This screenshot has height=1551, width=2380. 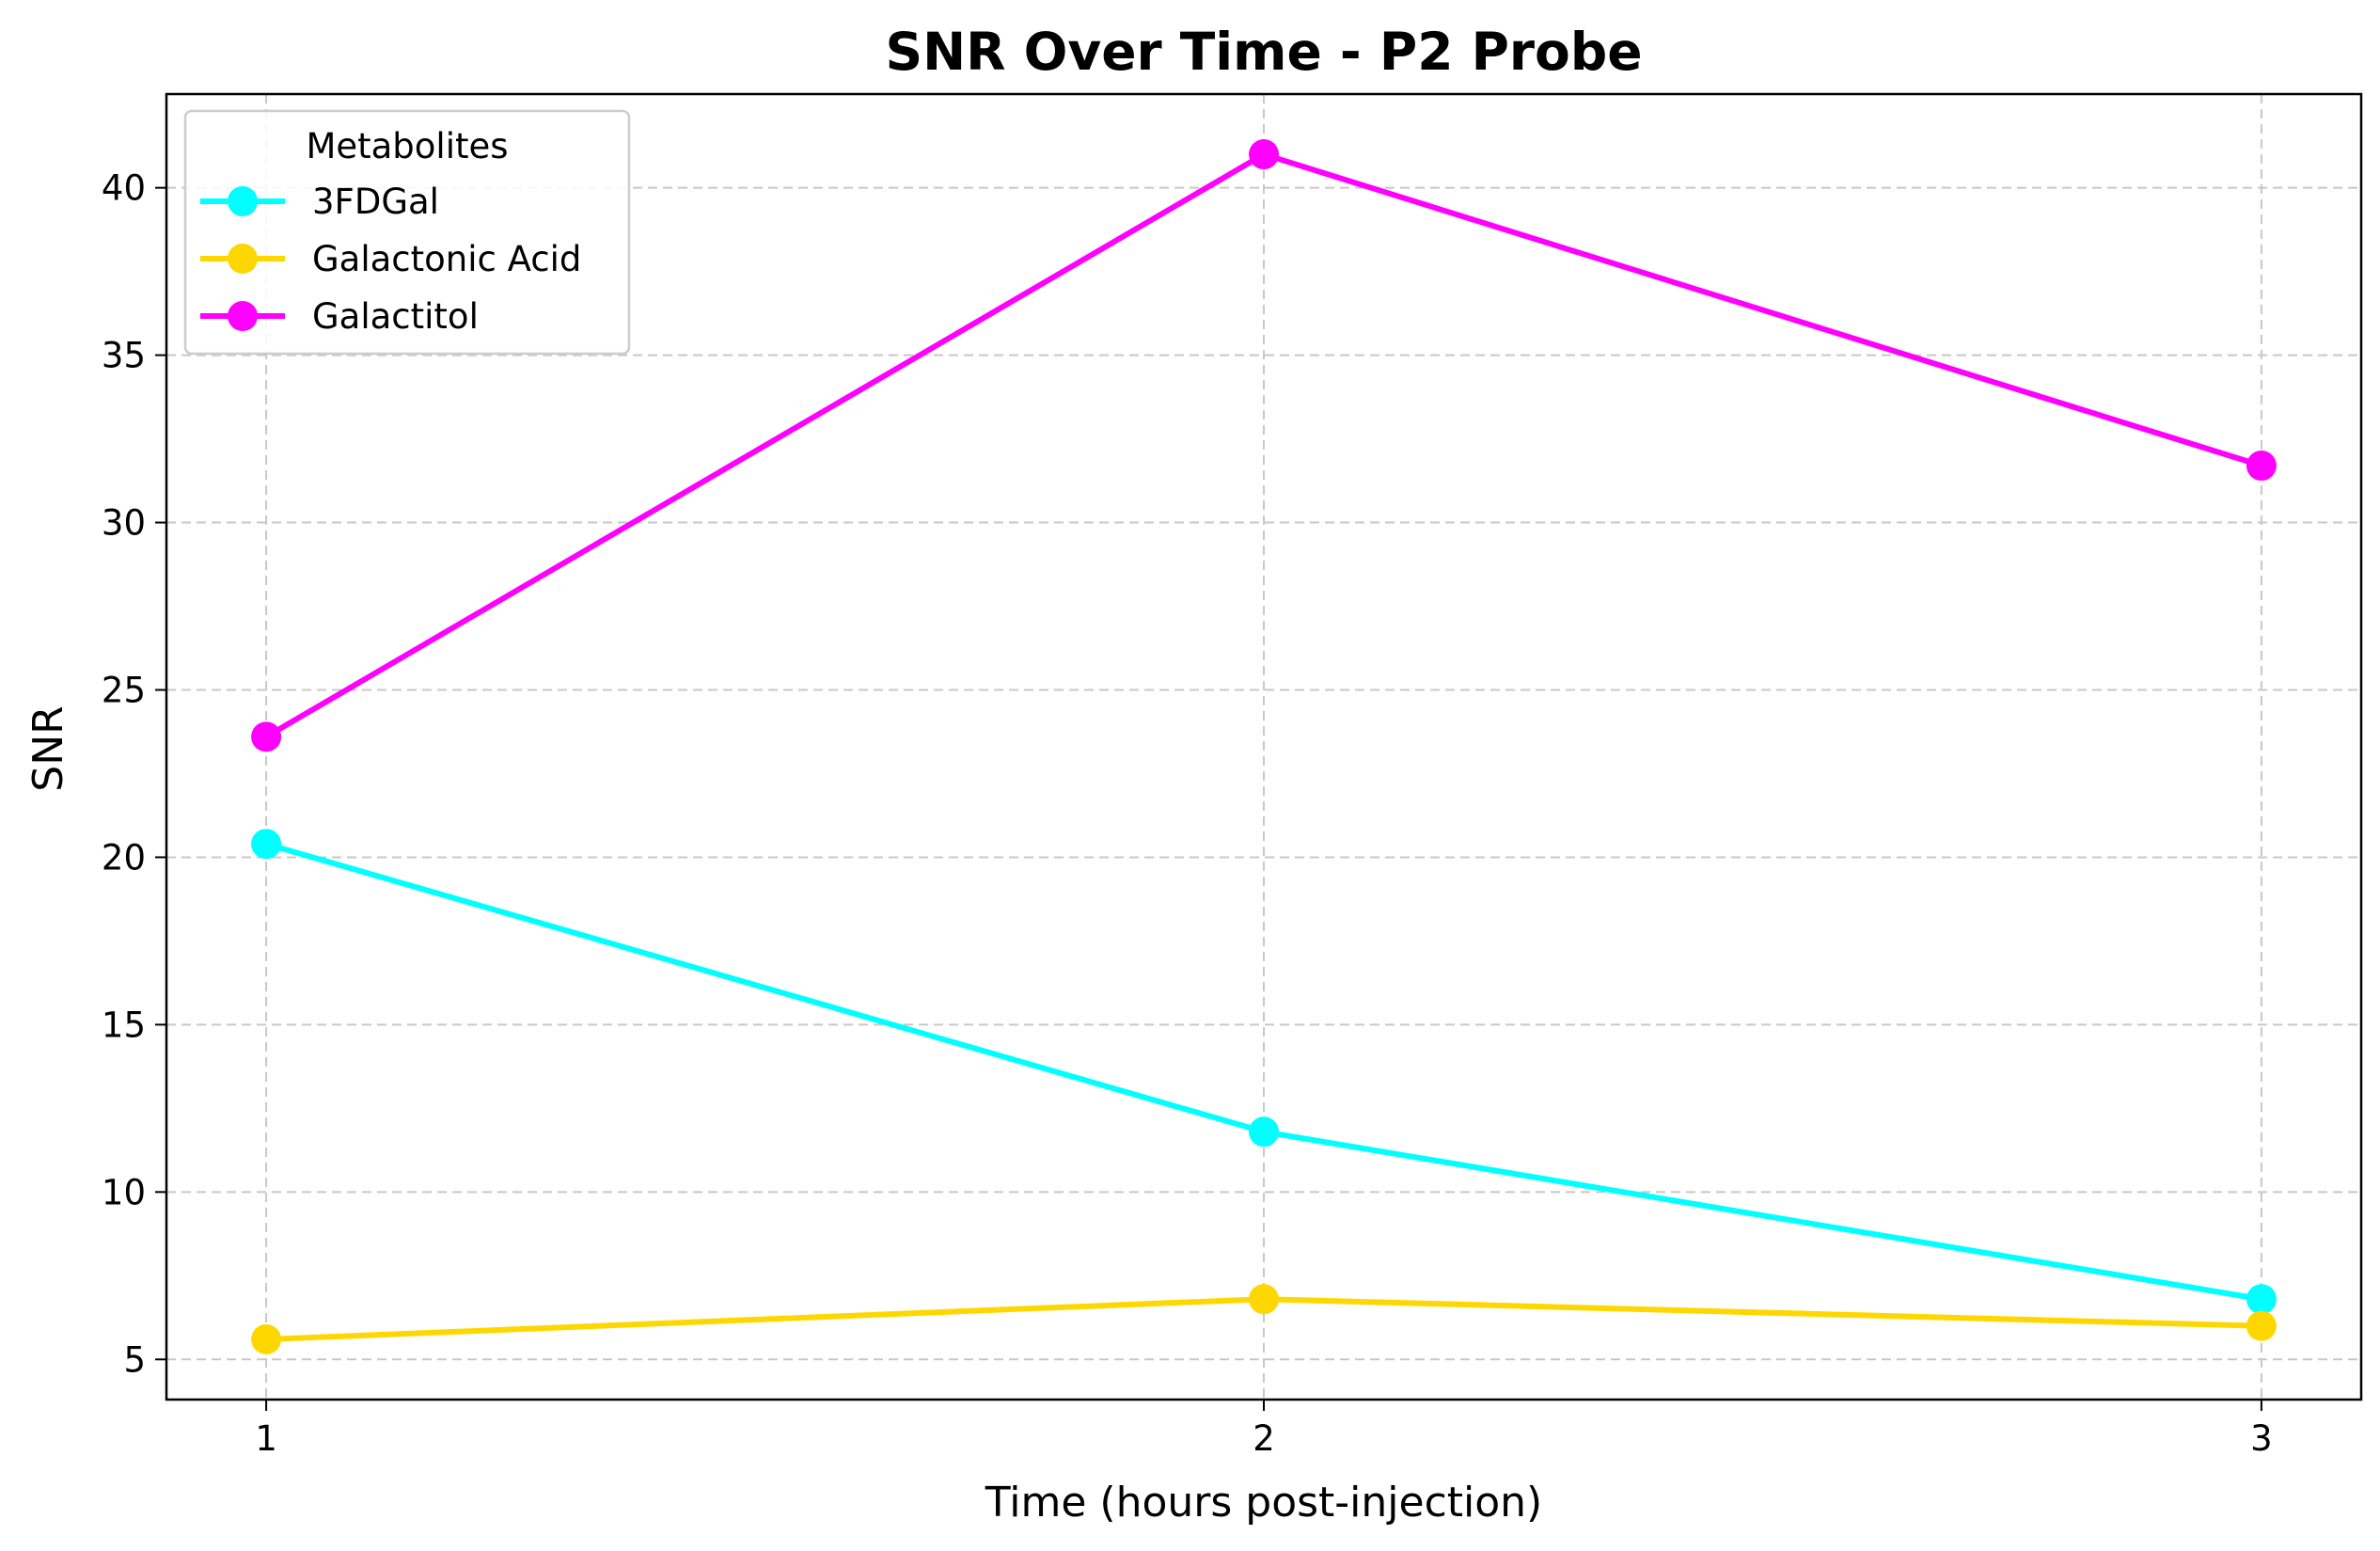 What do you see at coordinates (1264, 1438) in the screenshot?
I see `x-tick-label: 2` at bounding box center [1264, 1438].